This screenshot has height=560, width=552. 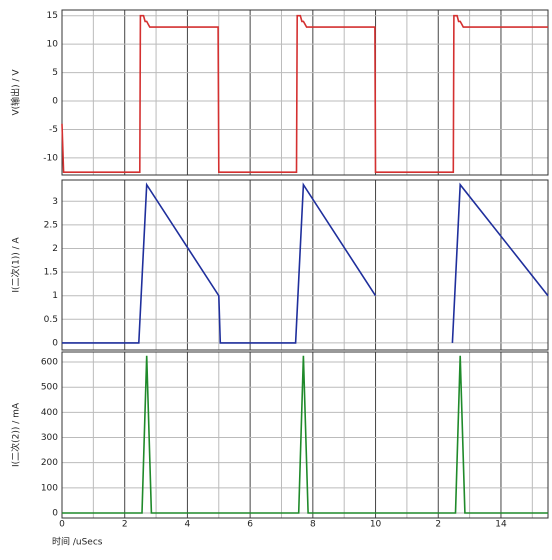 What do you see at coordinates (55, 202) in the screenshot?
I see `y-tick-label: 3` at bounding box center [55, 202].